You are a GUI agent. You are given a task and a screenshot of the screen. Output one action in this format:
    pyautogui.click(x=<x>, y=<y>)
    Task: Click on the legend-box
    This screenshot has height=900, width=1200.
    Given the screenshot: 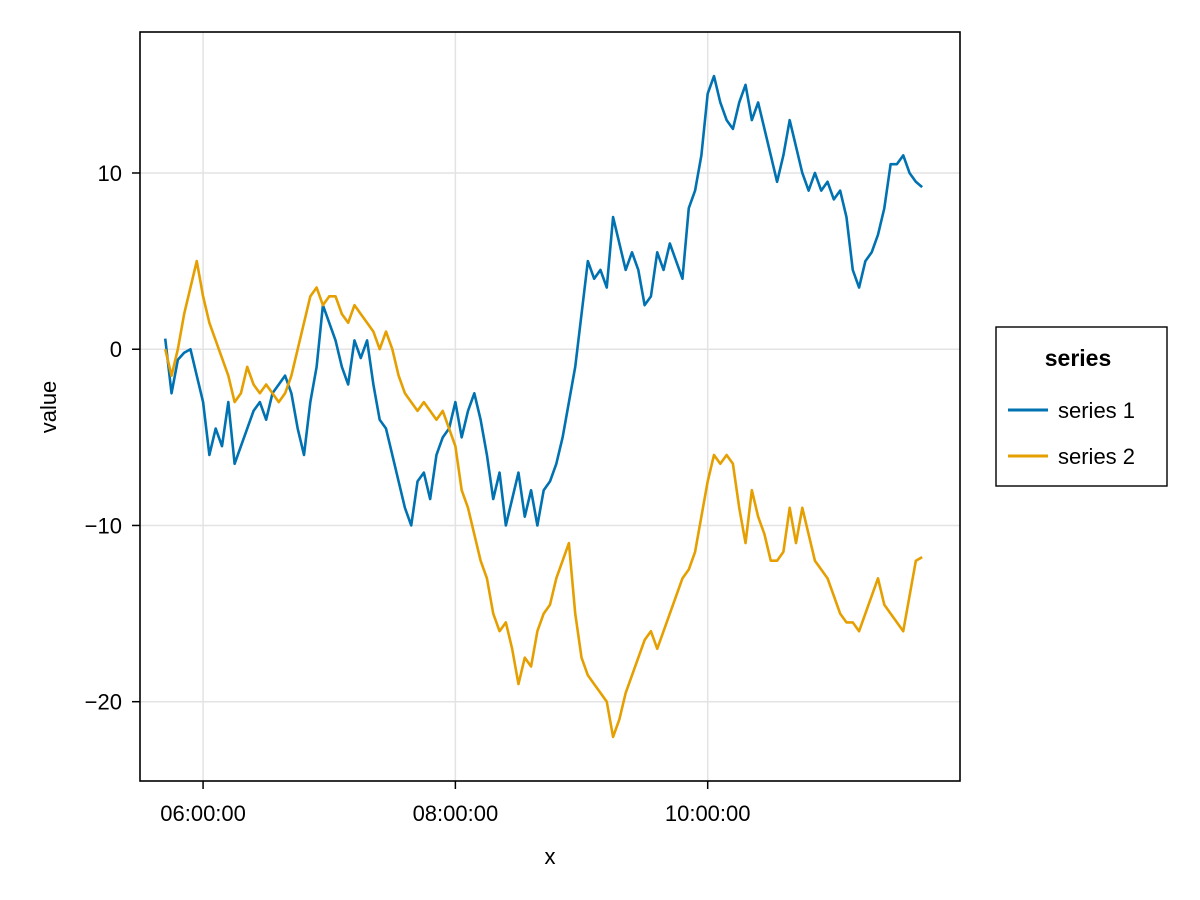 What is the action you would take?
    pyautogui.click(x=1081, y=406)
    